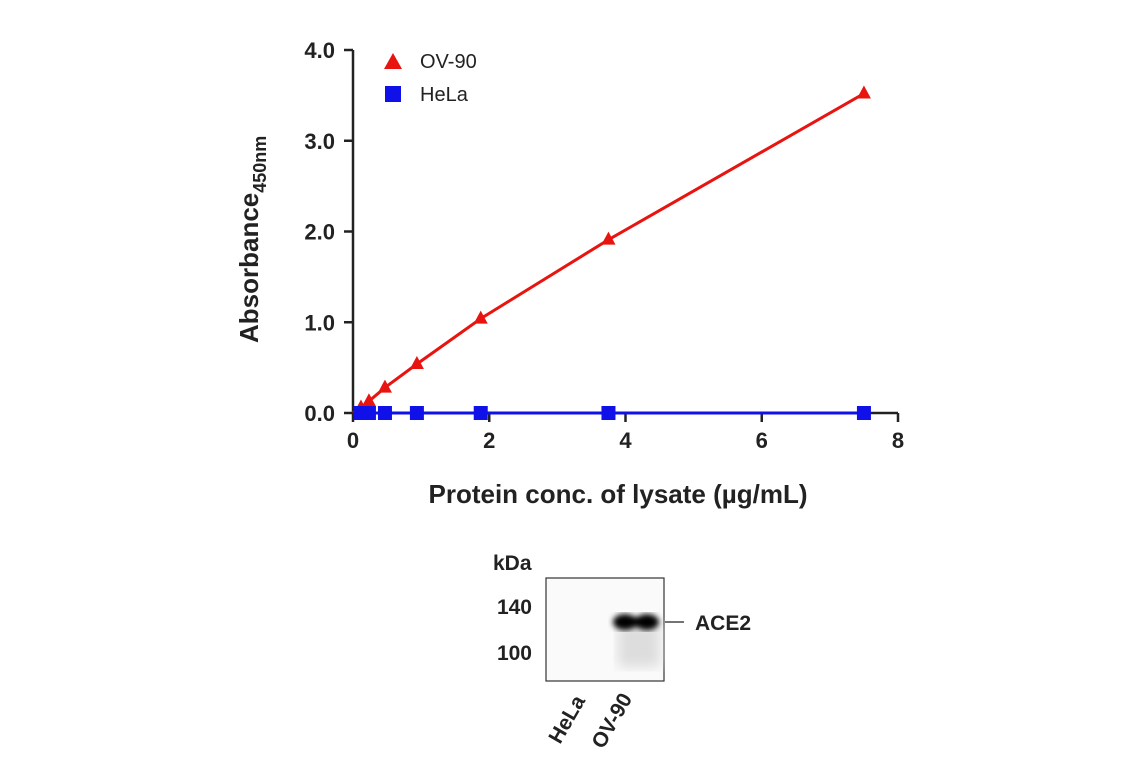 Image resolution: width=1141 pixels, height=768 pixels. What do you see at coordinates (430, 78) in the screenshot?
I see `legend: OV-90 HeLa` at bounding box center [430, 78].